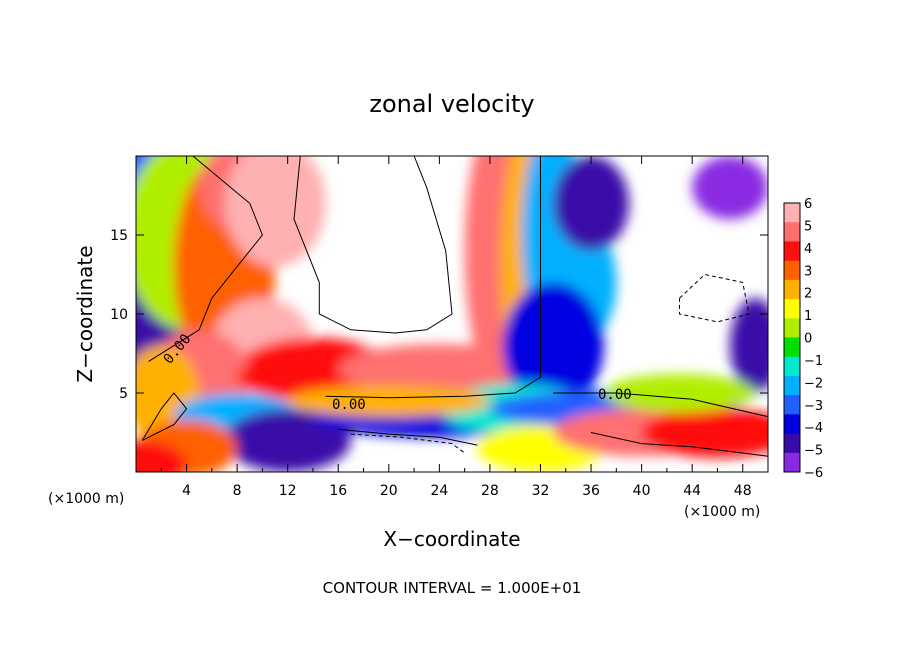 The height and width of the screenshot is (654, 904). What do you see at coordinates (591, 491) in the screenshot?
I see `x-tick-label: 36` at bounding box center [591, 491].